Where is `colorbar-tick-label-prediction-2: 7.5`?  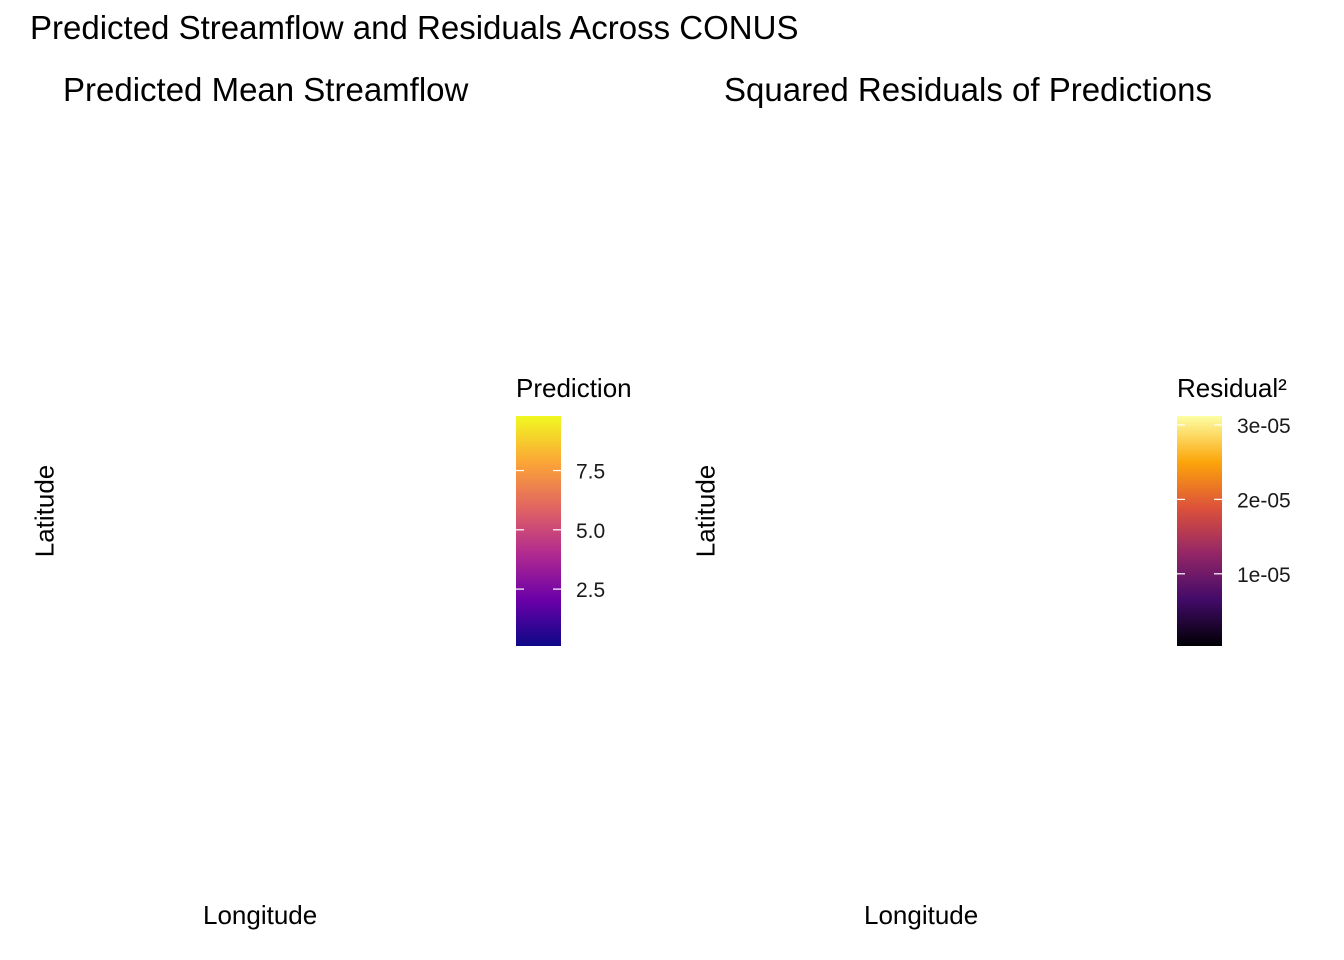
colorbar-tick-label-prediction-2: 7.5 is located at coordinates (590, 472).